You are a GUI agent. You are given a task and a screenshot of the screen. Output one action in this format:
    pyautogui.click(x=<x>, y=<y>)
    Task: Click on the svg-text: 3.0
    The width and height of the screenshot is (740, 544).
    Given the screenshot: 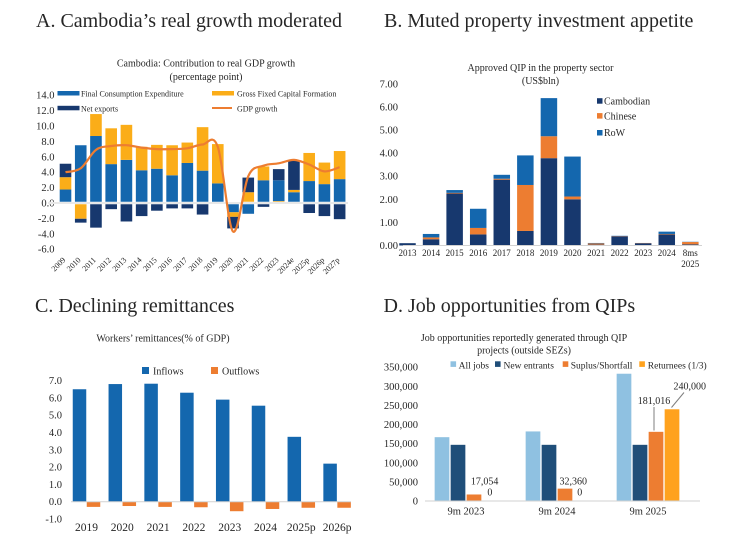 What is the action you would take?
    pyautogui.click(x=55, y=450)
    